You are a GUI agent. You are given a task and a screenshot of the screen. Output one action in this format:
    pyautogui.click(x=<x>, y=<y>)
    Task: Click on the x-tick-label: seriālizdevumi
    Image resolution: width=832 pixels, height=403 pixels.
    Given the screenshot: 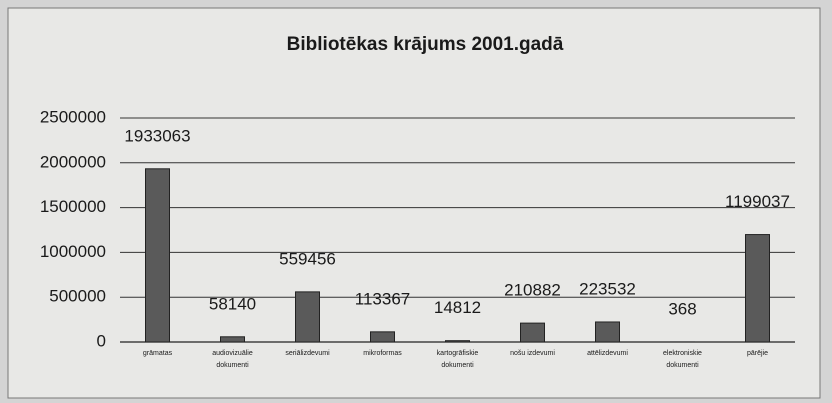 What is the action you would take?
    pyautogui.click(x=307, y=353)
    